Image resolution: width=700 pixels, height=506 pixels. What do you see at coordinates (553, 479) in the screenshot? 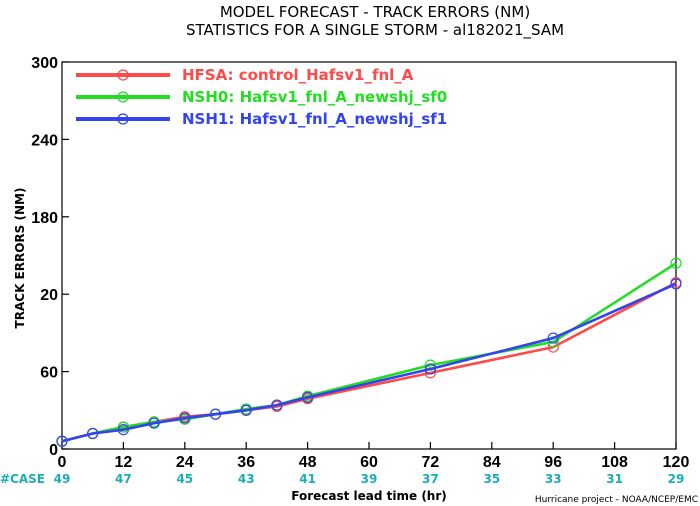
I see `case-count: 33` at bounding box center [553, 479].